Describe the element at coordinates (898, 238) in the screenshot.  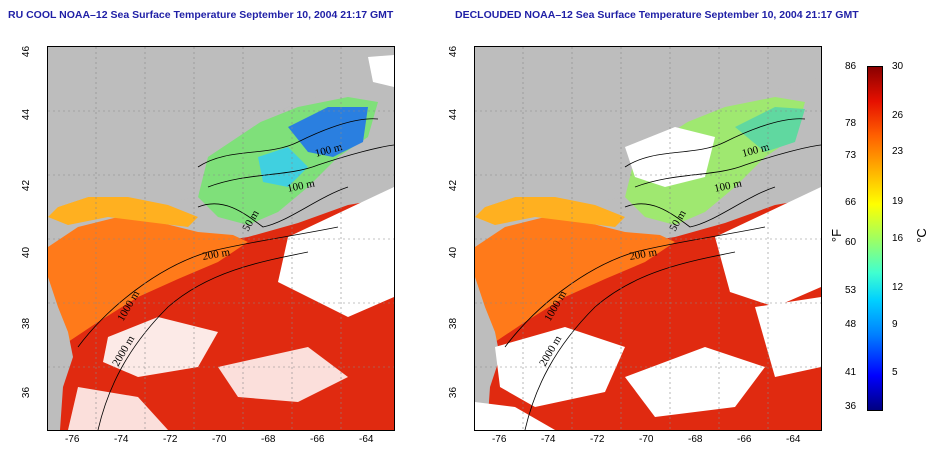
I see `celsius-tick: 16` at that location.